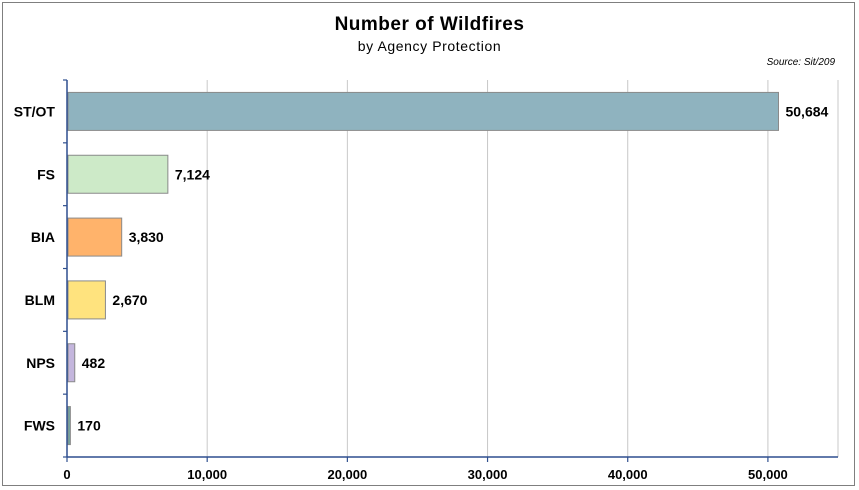 This screenshot has height=490, width=859. Describe the element at coordinates (35, 111) in the screenshot. I see `category-label-st-ot: ST/OT` at that location.